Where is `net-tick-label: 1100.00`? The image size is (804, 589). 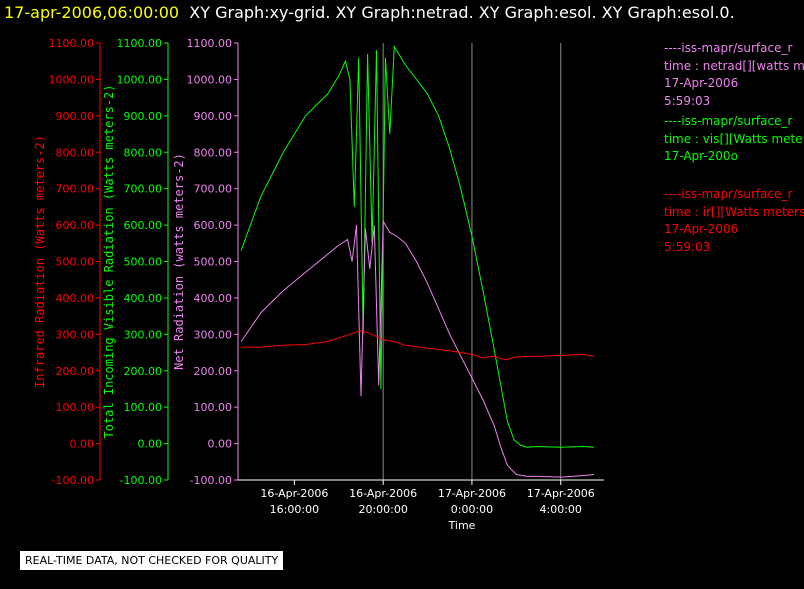 net-tick-label: 1100.00 is located at coordinates (210, 43).